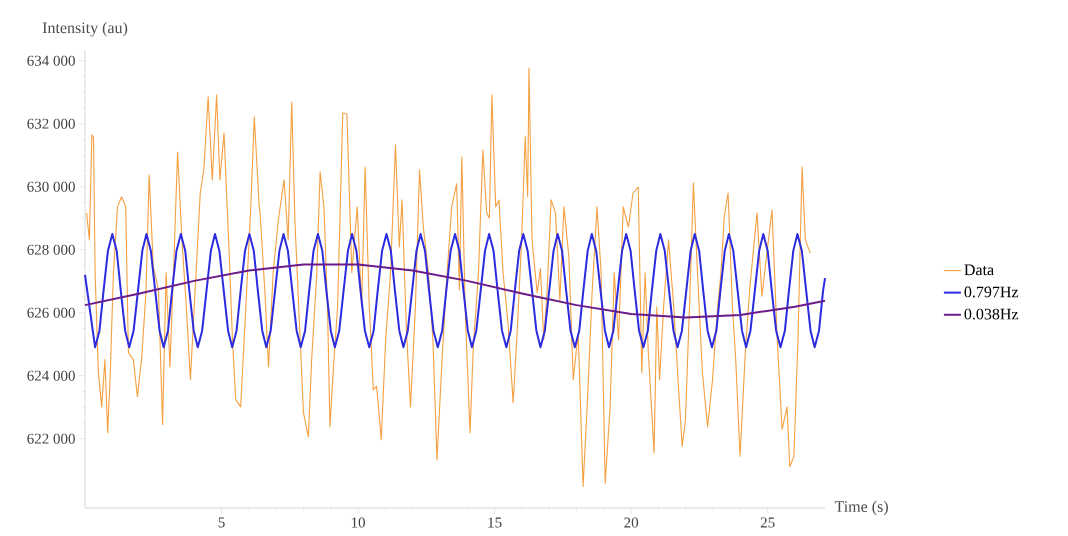 Image resolution: width=1068 pixels, height=536 pixels. I want to click on y-axis-title: Intensity (au), so click(85, 29).